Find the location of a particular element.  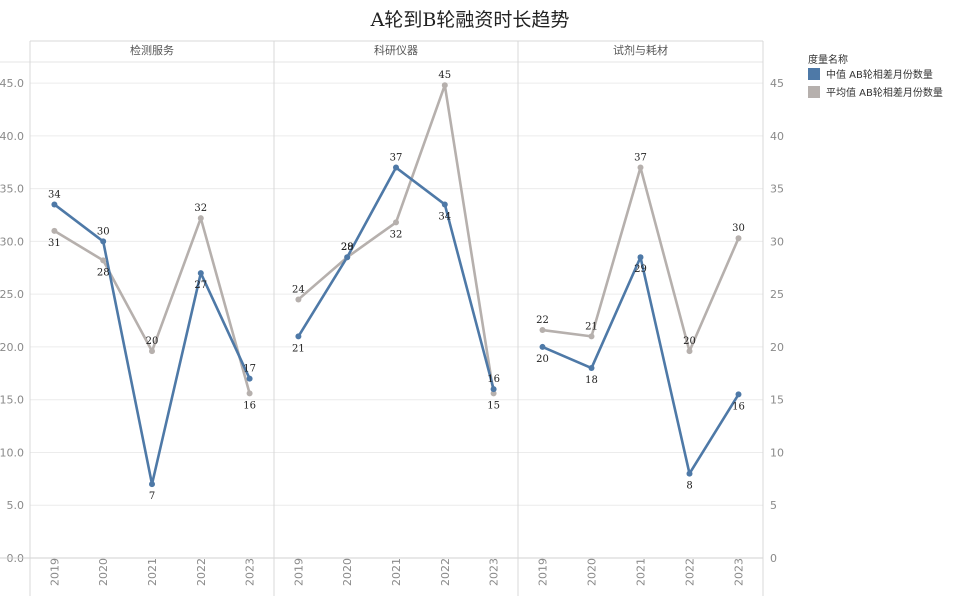

chart-title: A轮到B轮融资时长趋势 is located at coordinates (470, 20).